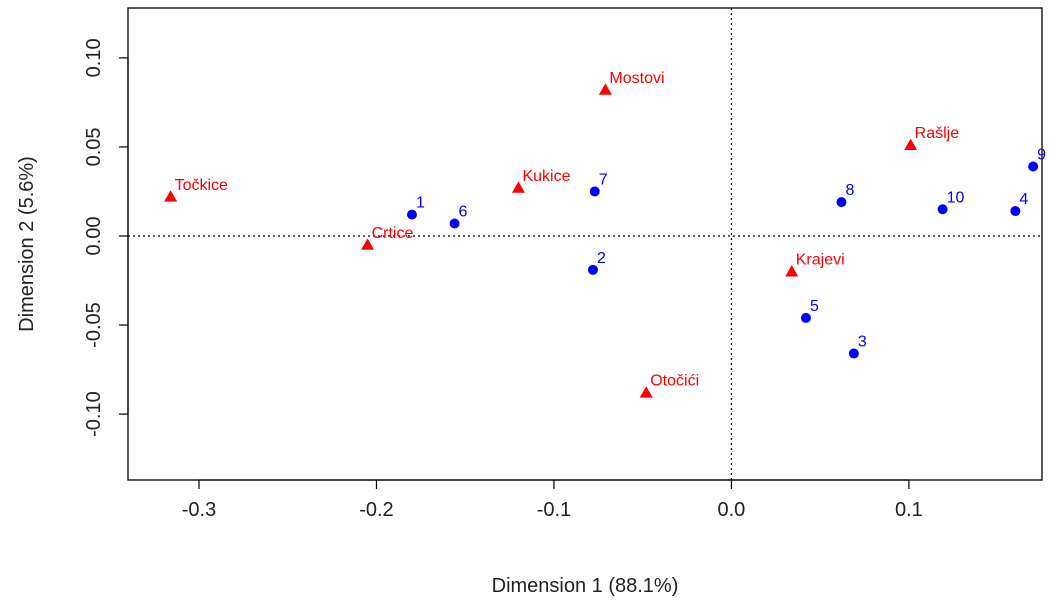 The width and height of the screenshot is (1049, 605). I want to click on x-axis: -0.3 -0.2 -0.1 0.0 0.1, so click(552, 500).